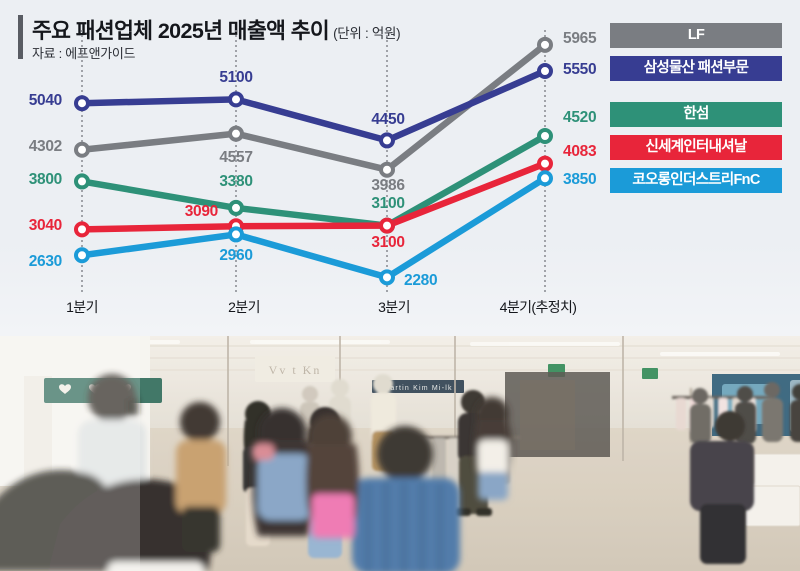 The width and height of the screenshot is (800, 571). What do you see at coordinates (538, 307) in the screenshot?
I see `x-axis-tick-4: 4분기(추정치)` at bounding box center [538, 307].